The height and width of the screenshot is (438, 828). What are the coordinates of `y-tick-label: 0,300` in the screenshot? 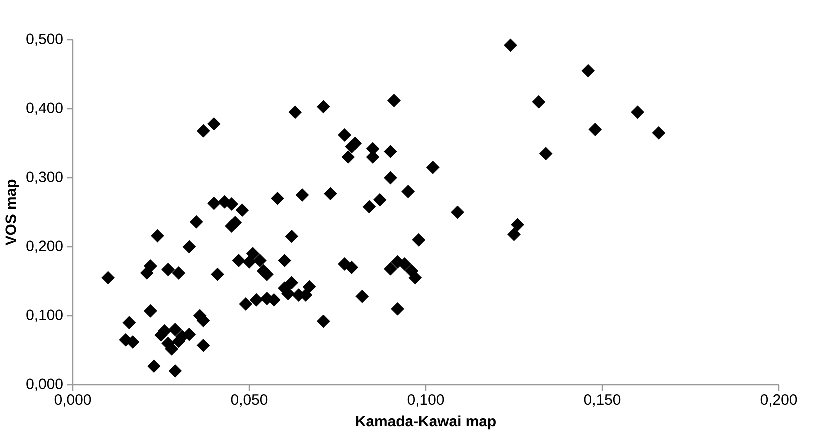 It's located at (44, 178).